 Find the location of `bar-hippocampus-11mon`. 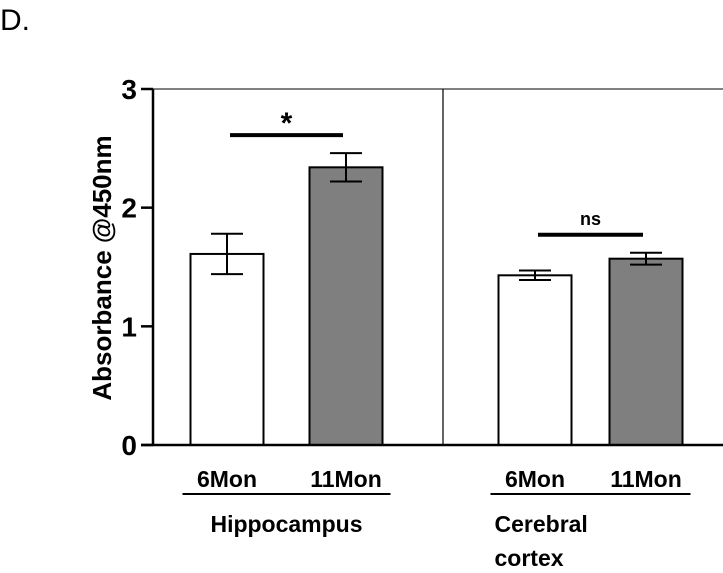

bar-hippocampus-11mon is located at coordinates (346, 306).